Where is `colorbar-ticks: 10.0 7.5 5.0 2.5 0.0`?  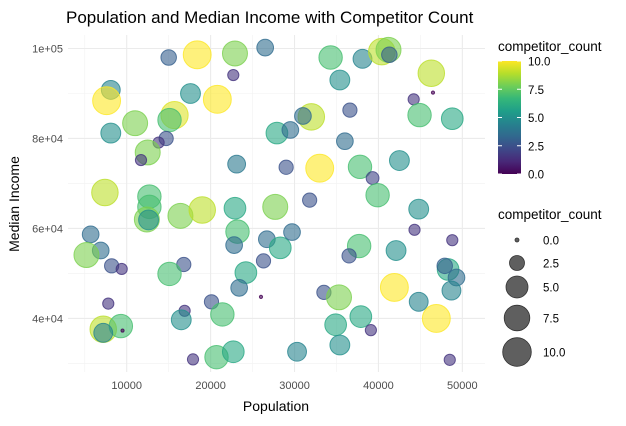 colorbar-ticks: 10.0 7.5 5.0 2.5 0.0 is located at coordinates (524, 119).